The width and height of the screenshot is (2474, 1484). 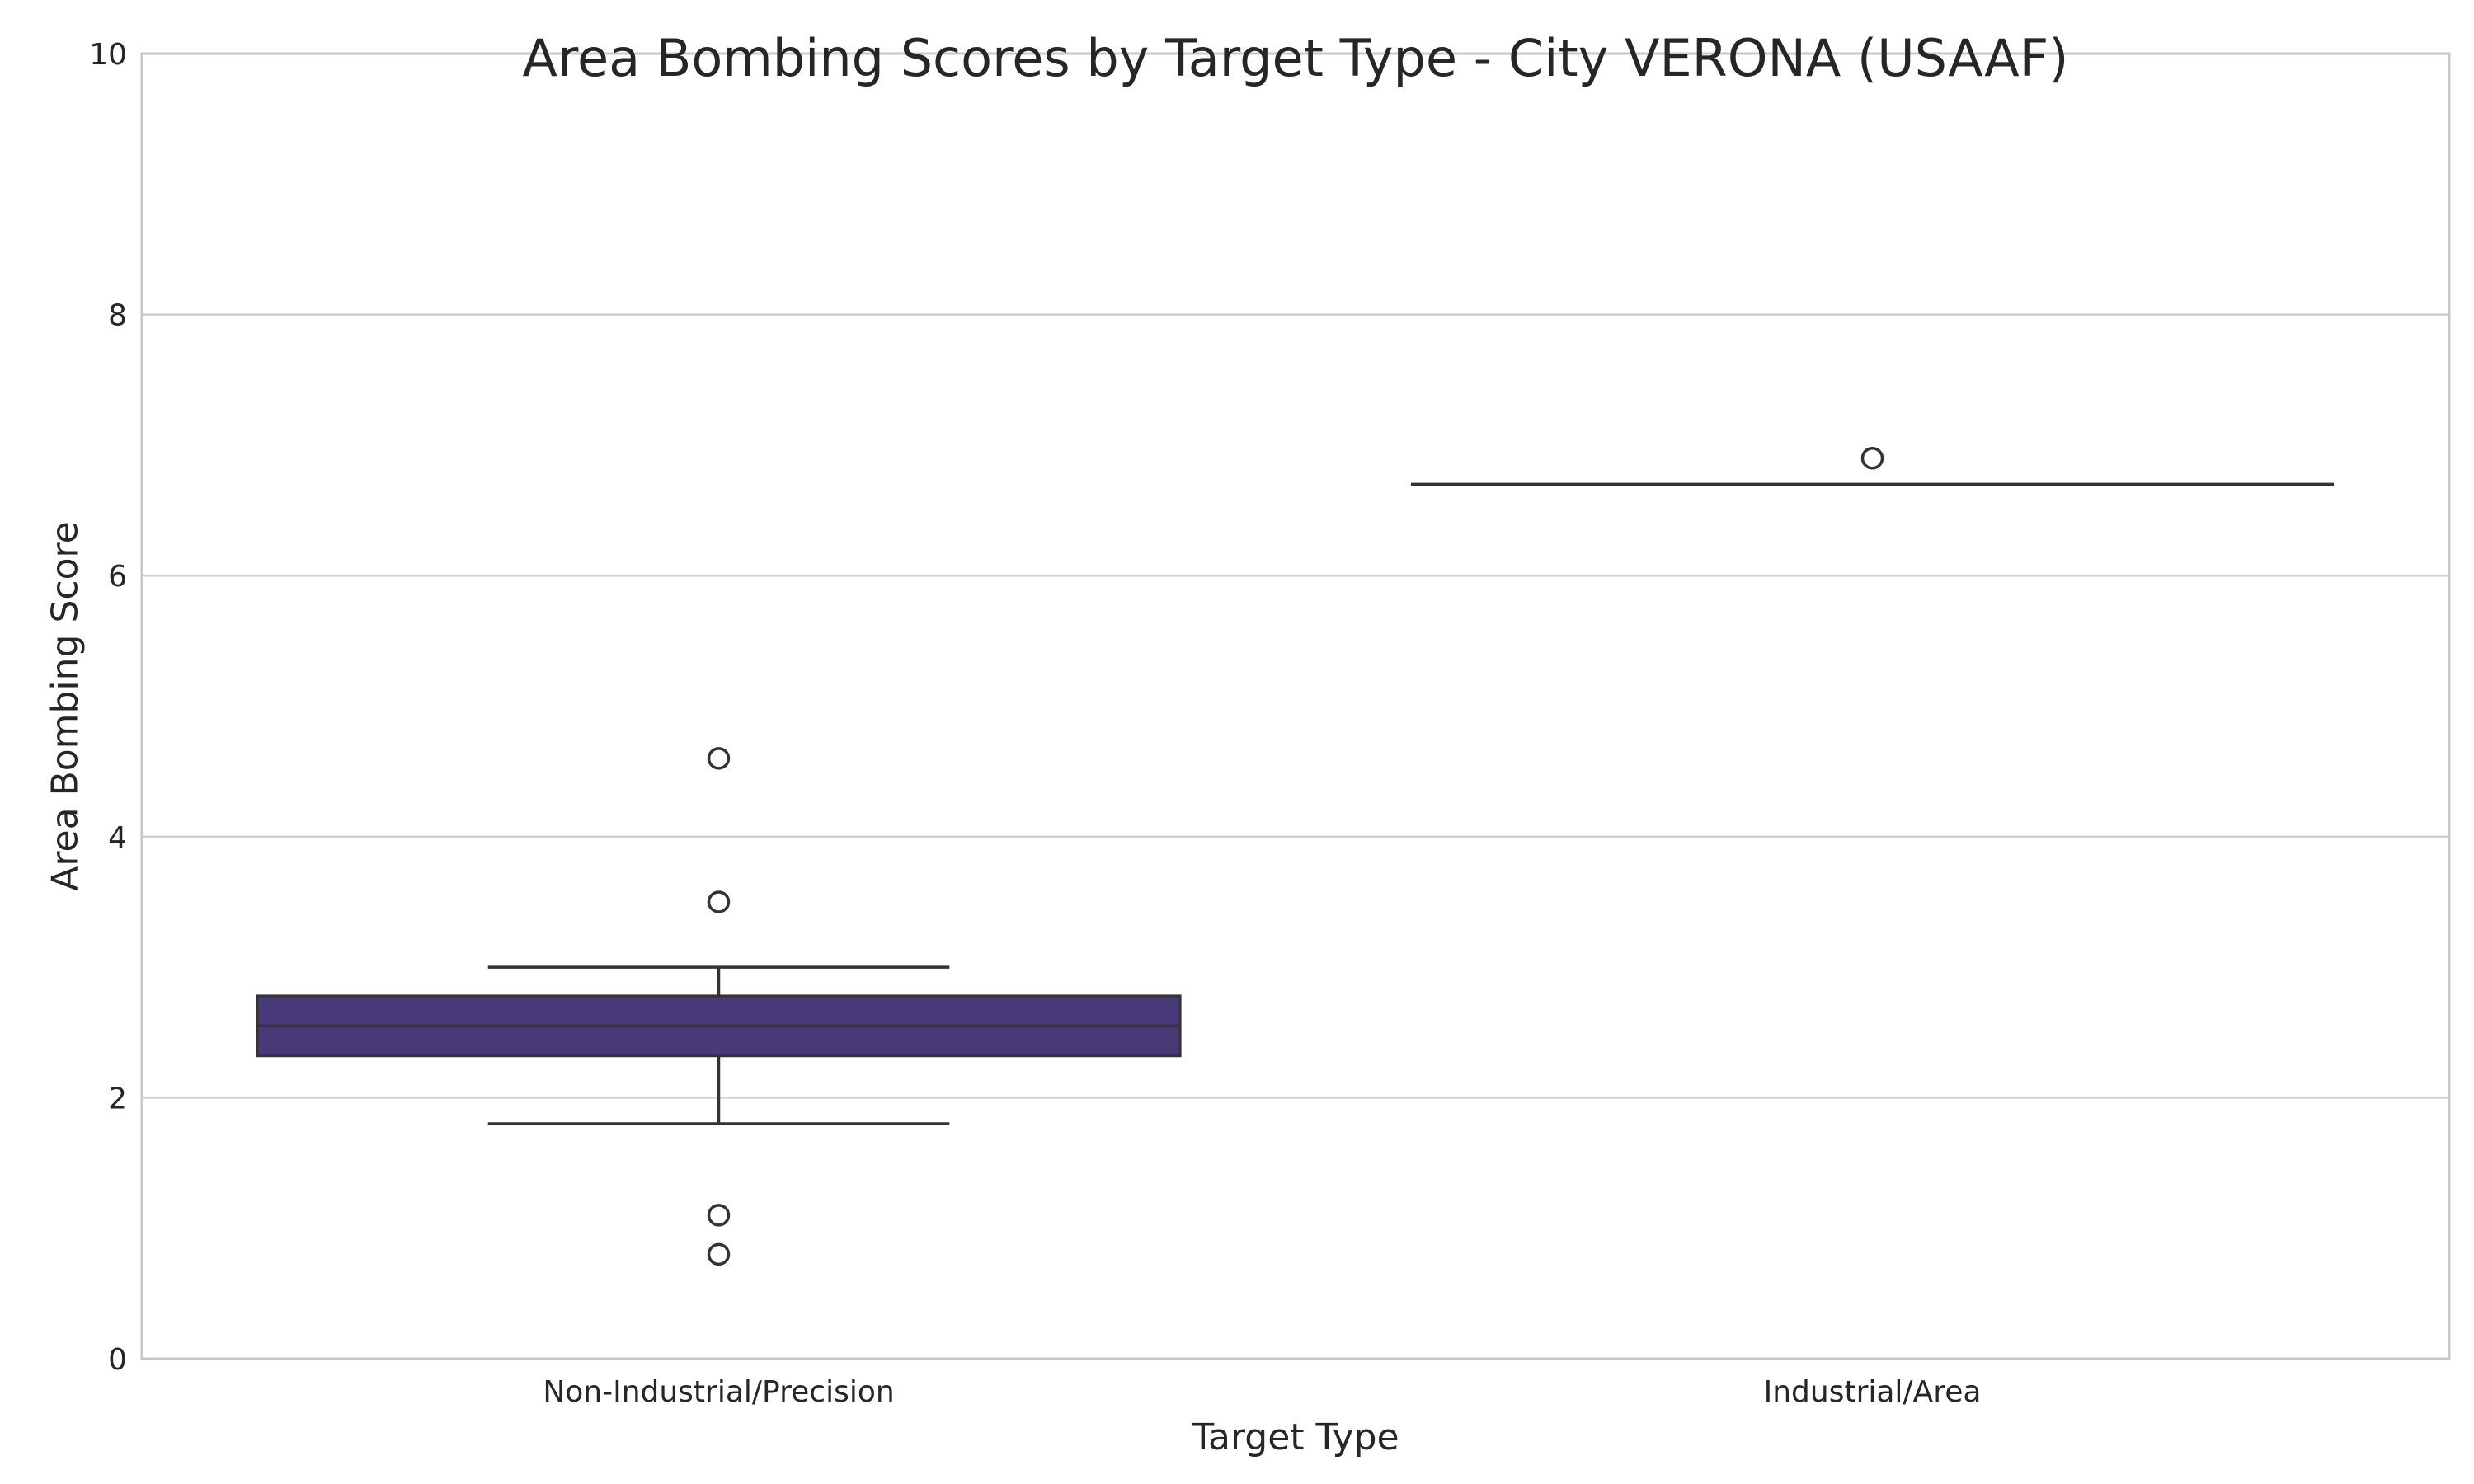 What do you see at coordinates (108, 707) in the screenshot?
I see `y-tick-labels: 0 2 4 6 8 10` at bounding box center [108, 707].